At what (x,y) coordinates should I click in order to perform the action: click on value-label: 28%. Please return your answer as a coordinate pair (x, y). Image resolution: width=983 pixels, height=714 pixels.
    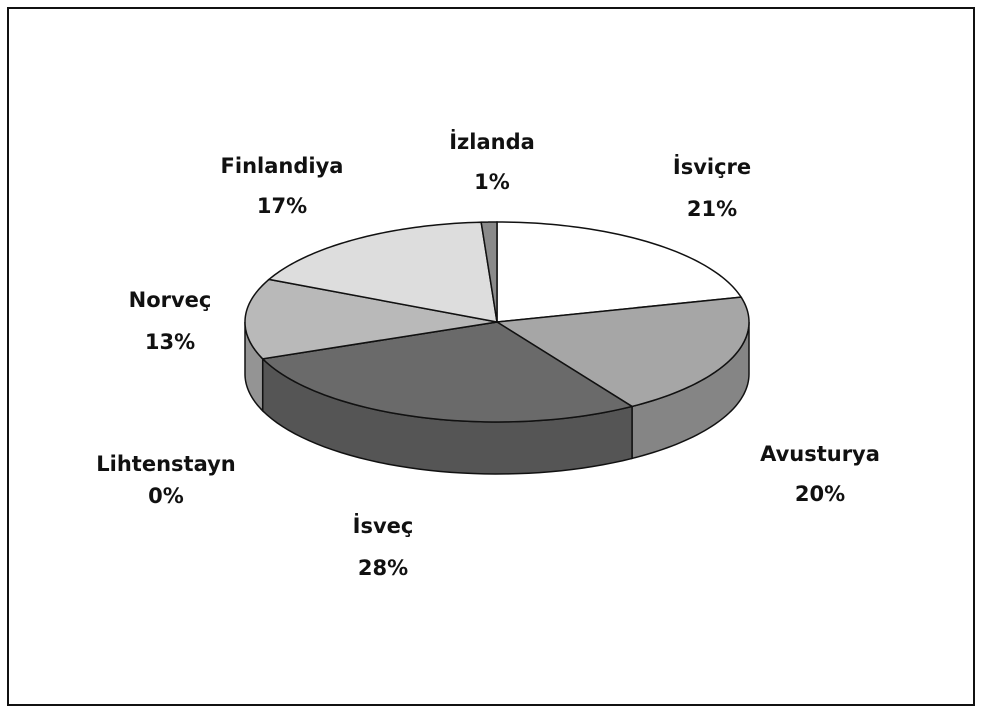
    Looking at the image, I should click on (383, 568).